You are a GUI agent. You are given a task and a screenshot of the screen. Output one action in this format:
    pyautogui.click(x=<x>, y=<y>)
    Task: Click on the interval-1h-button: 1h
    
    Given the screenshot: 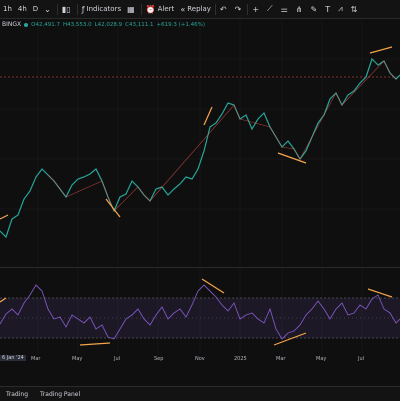 What is the action you would take?
    pyautogui.click(x=7, y=9)
    